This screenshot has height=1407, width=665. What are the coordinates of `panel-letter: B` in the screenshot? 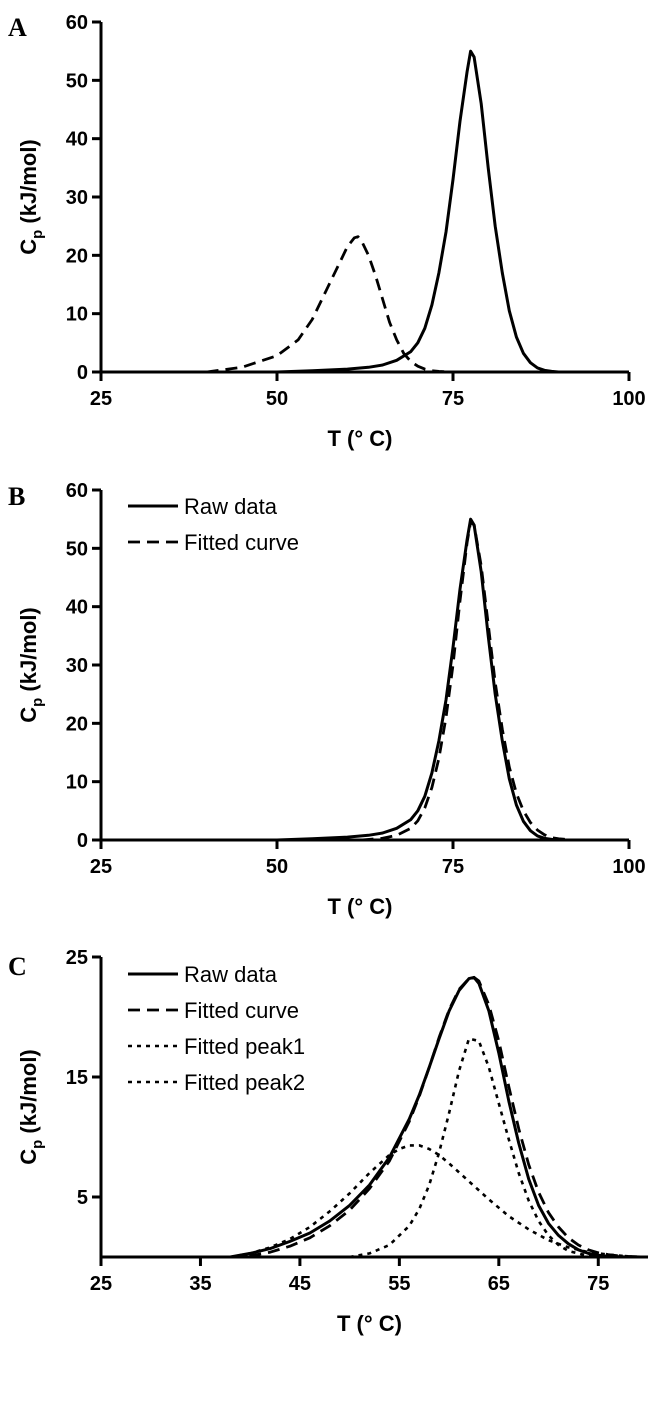 It's located at (16, 496).